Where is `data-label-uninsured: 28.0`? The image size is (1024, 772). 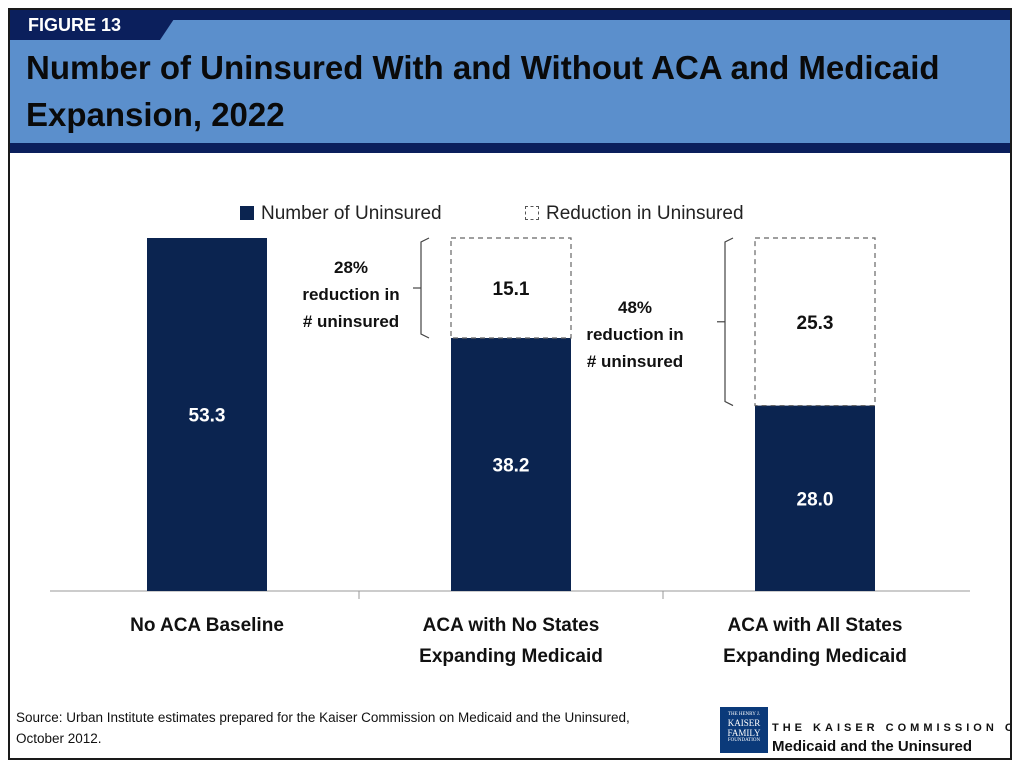 data-label-uninsured: 28.0 is located at coordinates (815, 499).